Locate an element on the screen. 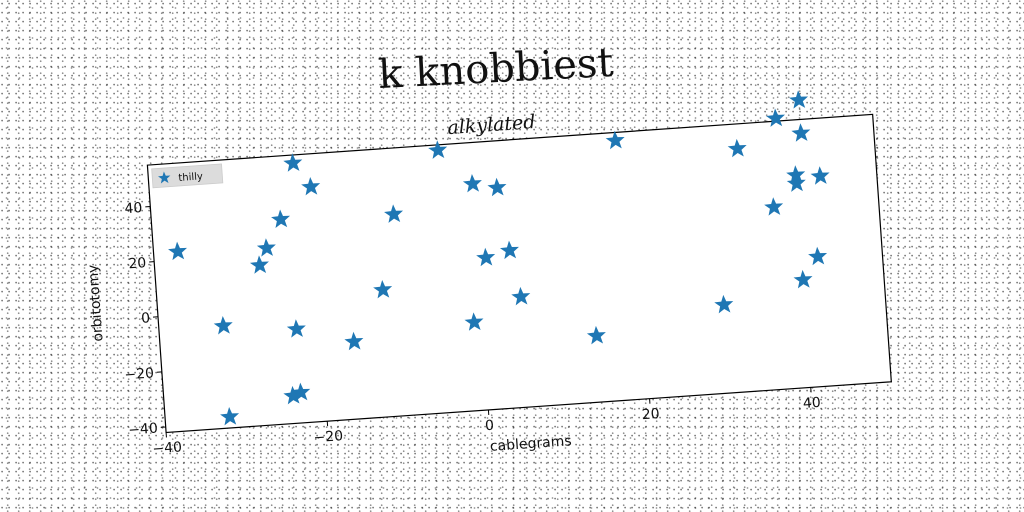 The height and width of the screenshot is (512, 1024). x-tick-label: 0 is located at coordinates (490, 426).